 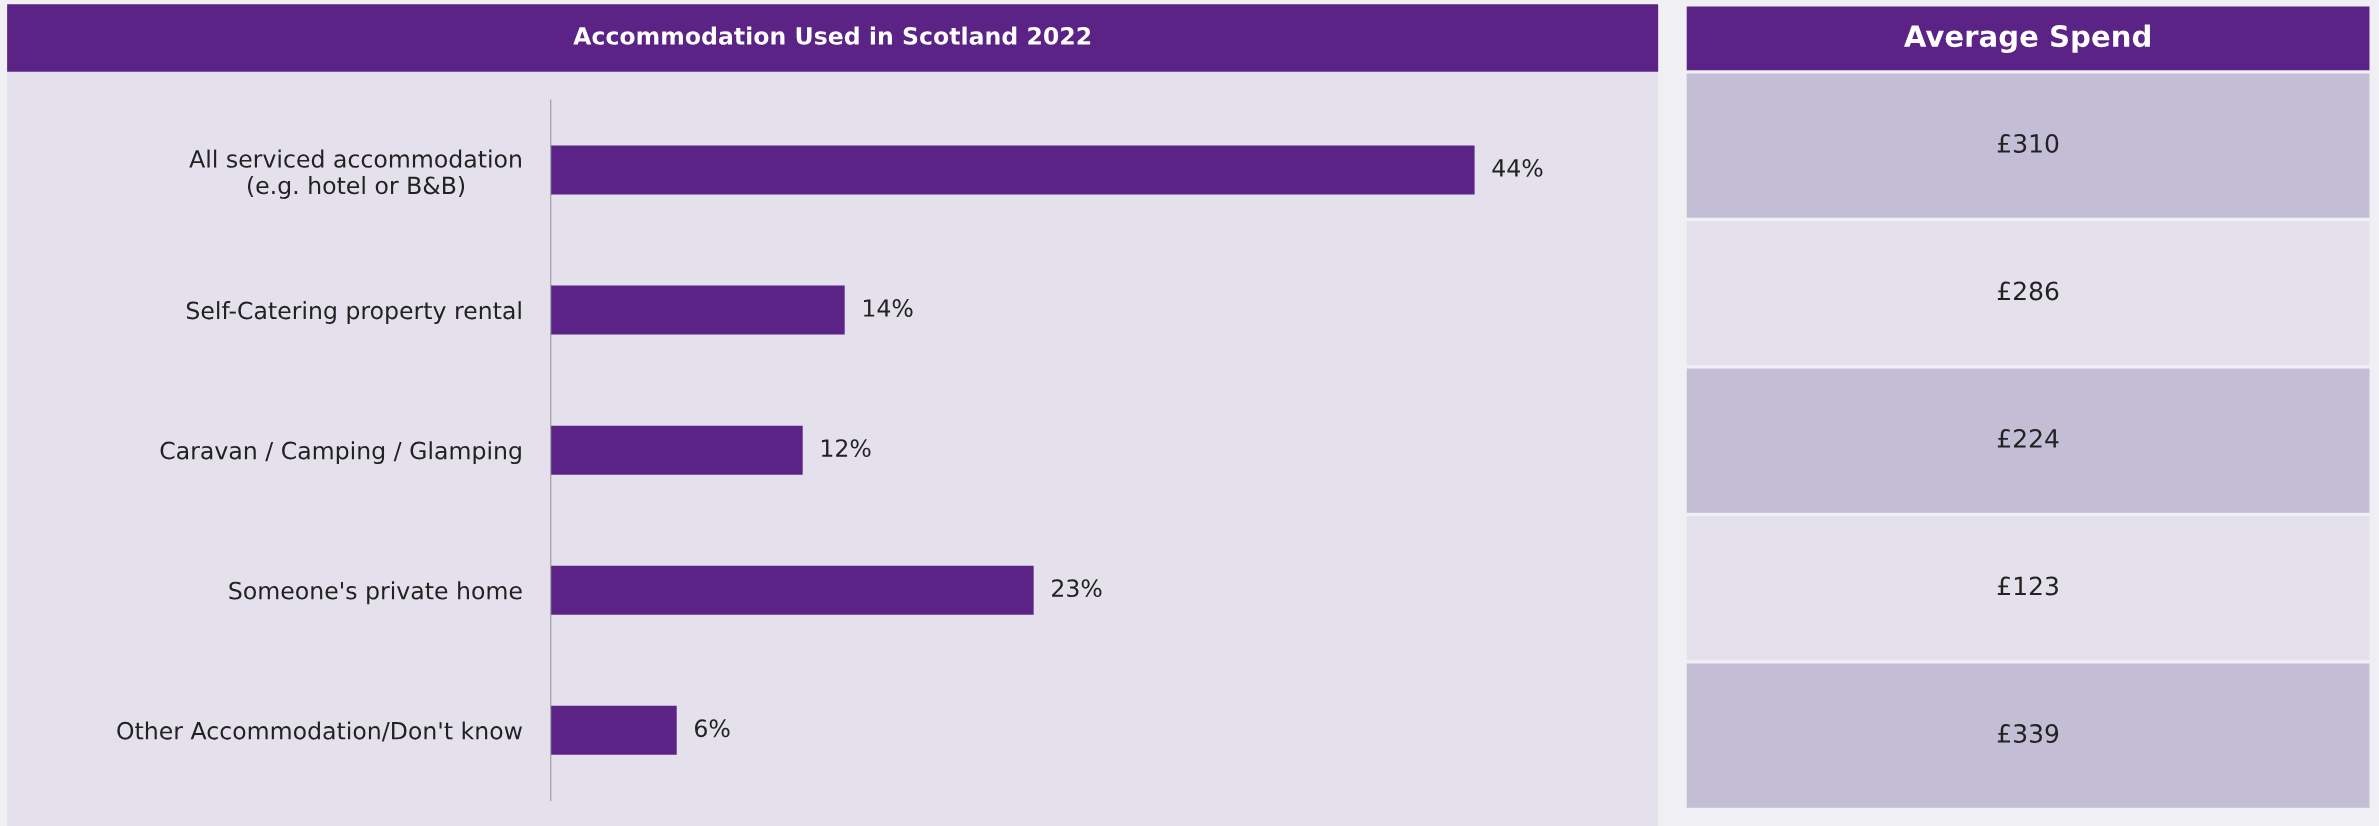 I want to click on text: £123, so click(x=2027, y=586).